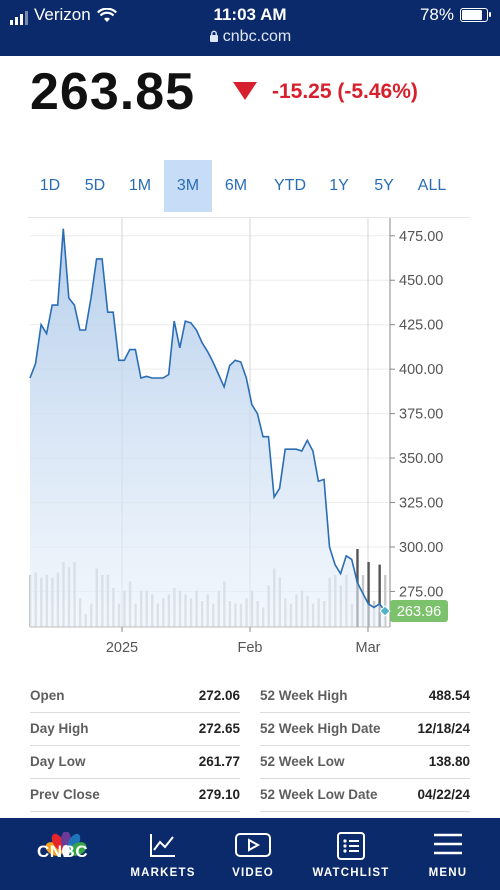 The width and height of the screenshot is (500, 890). Describe the element at coordinates (135, 795) in the screenshot. I see `stat-row-prev-close: Prev Close 279.10` at that location.